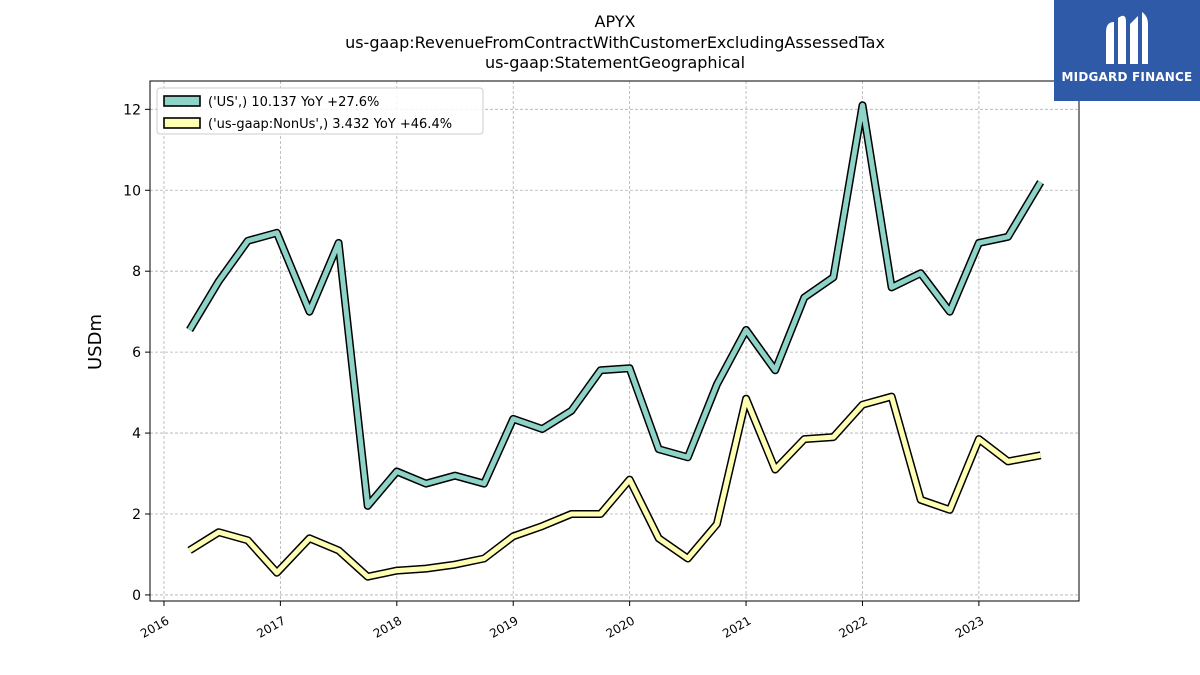 Image resolution: width=1200 pixels, height=675 pixels. I want to click on x-tick-label: 2022, so click(853, 626).